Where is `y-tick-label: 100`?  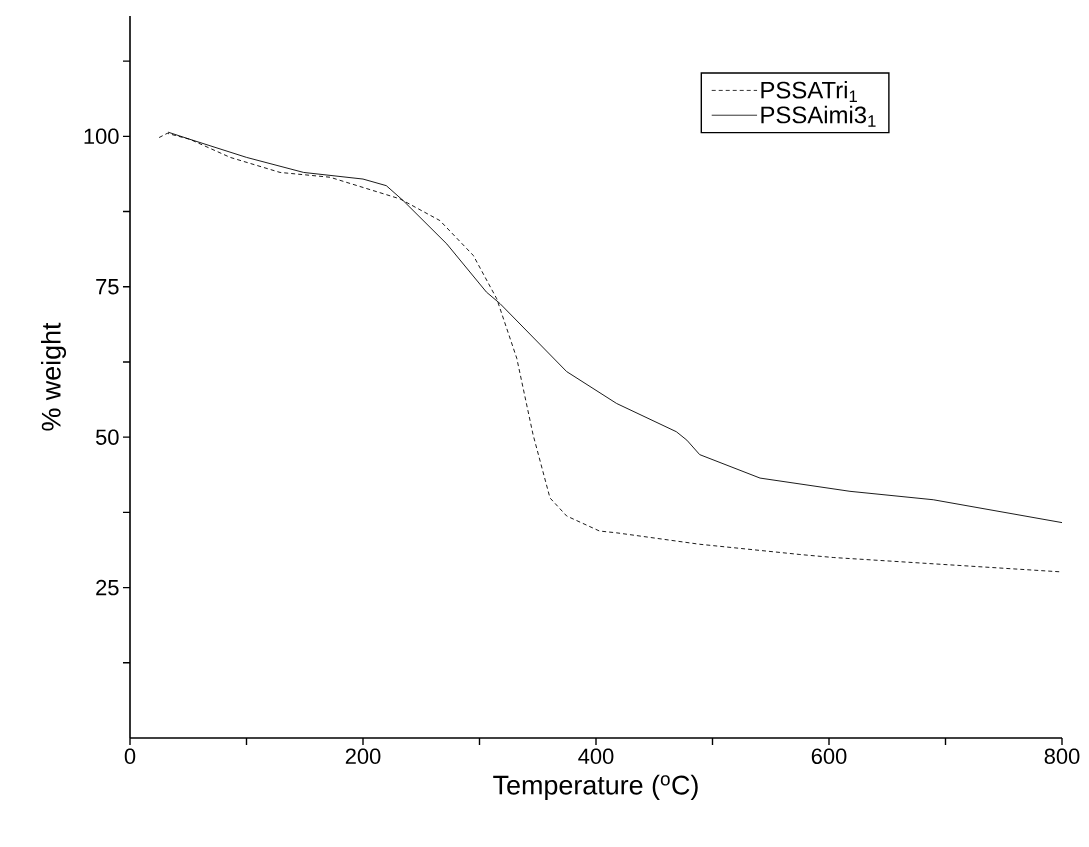
y-tick-label: 100 is located at coordinates (101, 136).